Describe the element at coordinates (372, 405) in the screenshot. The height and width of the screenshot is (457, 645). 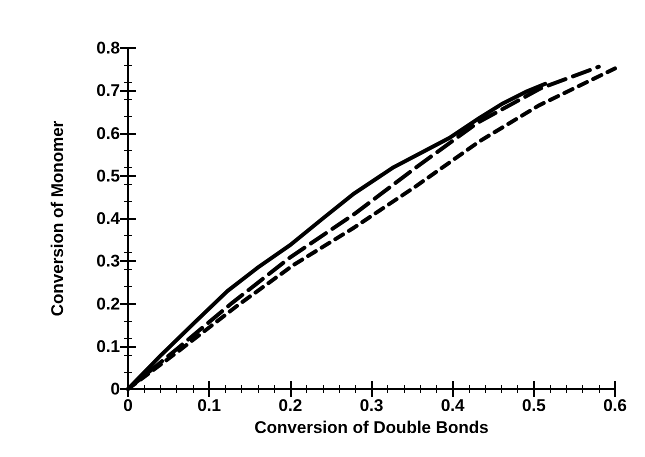
I see `x-tick-label: 0.3` at that location.